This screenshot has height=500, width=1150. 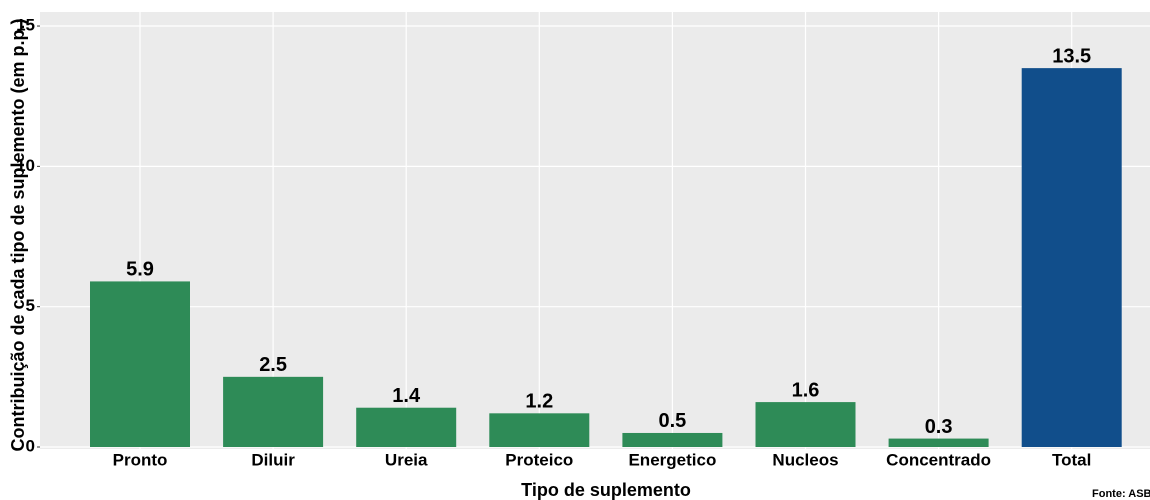 I want to click on data-label: 2.5, so click(x=273, y=365).